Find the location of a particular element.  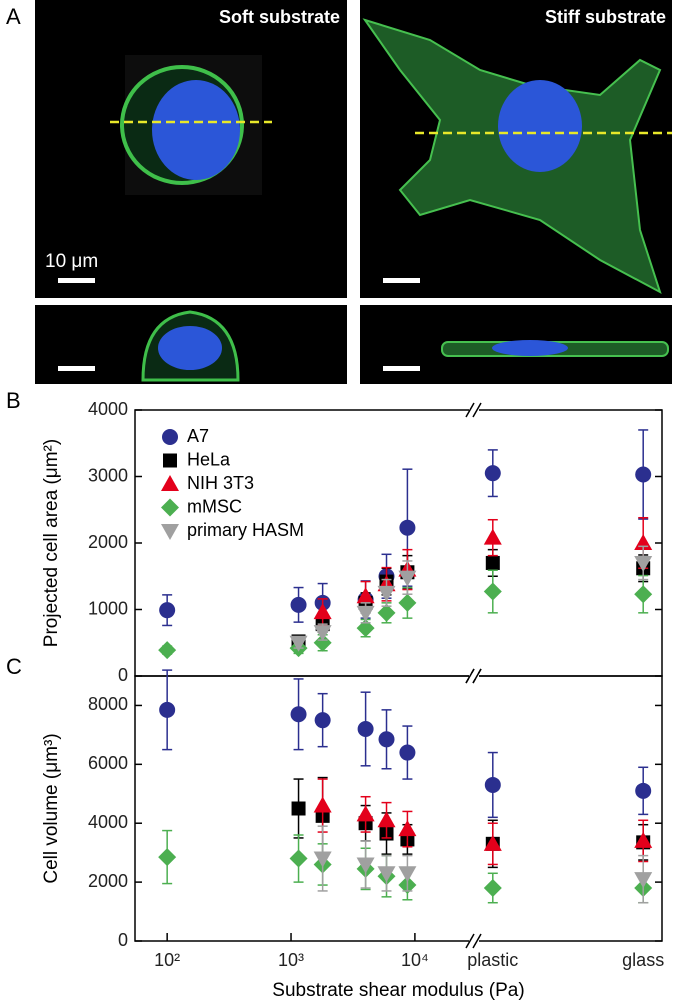

x-tick-label: 10⁴ is located at coordinates (415, 960).